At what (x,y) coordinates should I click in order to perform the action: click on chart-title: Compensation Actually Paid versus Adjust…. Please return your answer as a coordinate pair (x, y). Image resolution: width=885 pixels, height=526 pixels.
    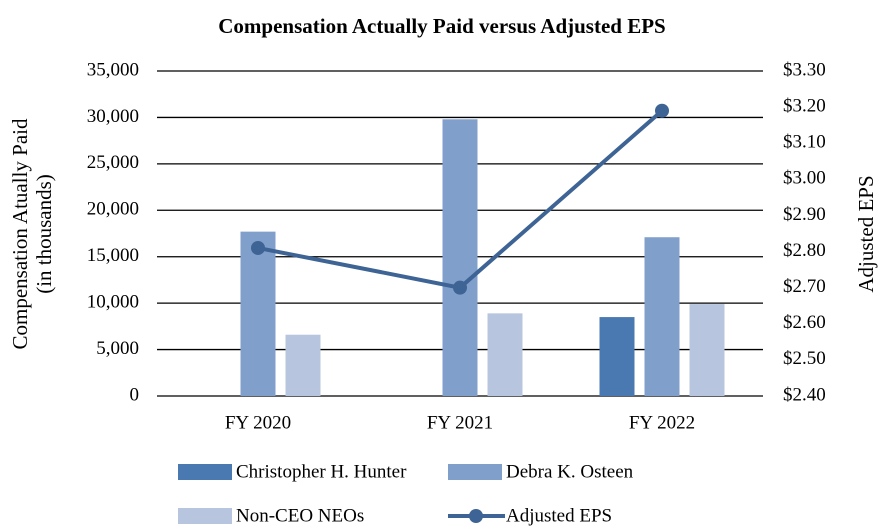
    Looking at the image, I should click on (441, 26).